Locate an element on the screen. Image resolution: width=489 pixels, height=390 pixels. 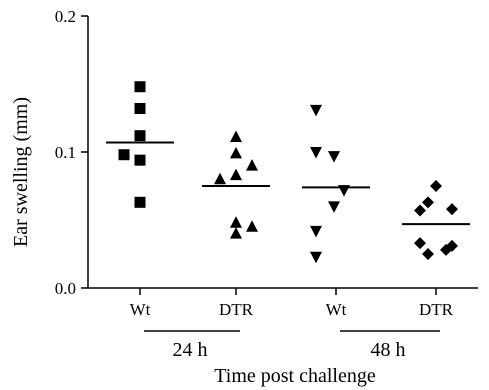
y-ticks: 0.0 0.1 0.2 is located at coordinates (71, 152).